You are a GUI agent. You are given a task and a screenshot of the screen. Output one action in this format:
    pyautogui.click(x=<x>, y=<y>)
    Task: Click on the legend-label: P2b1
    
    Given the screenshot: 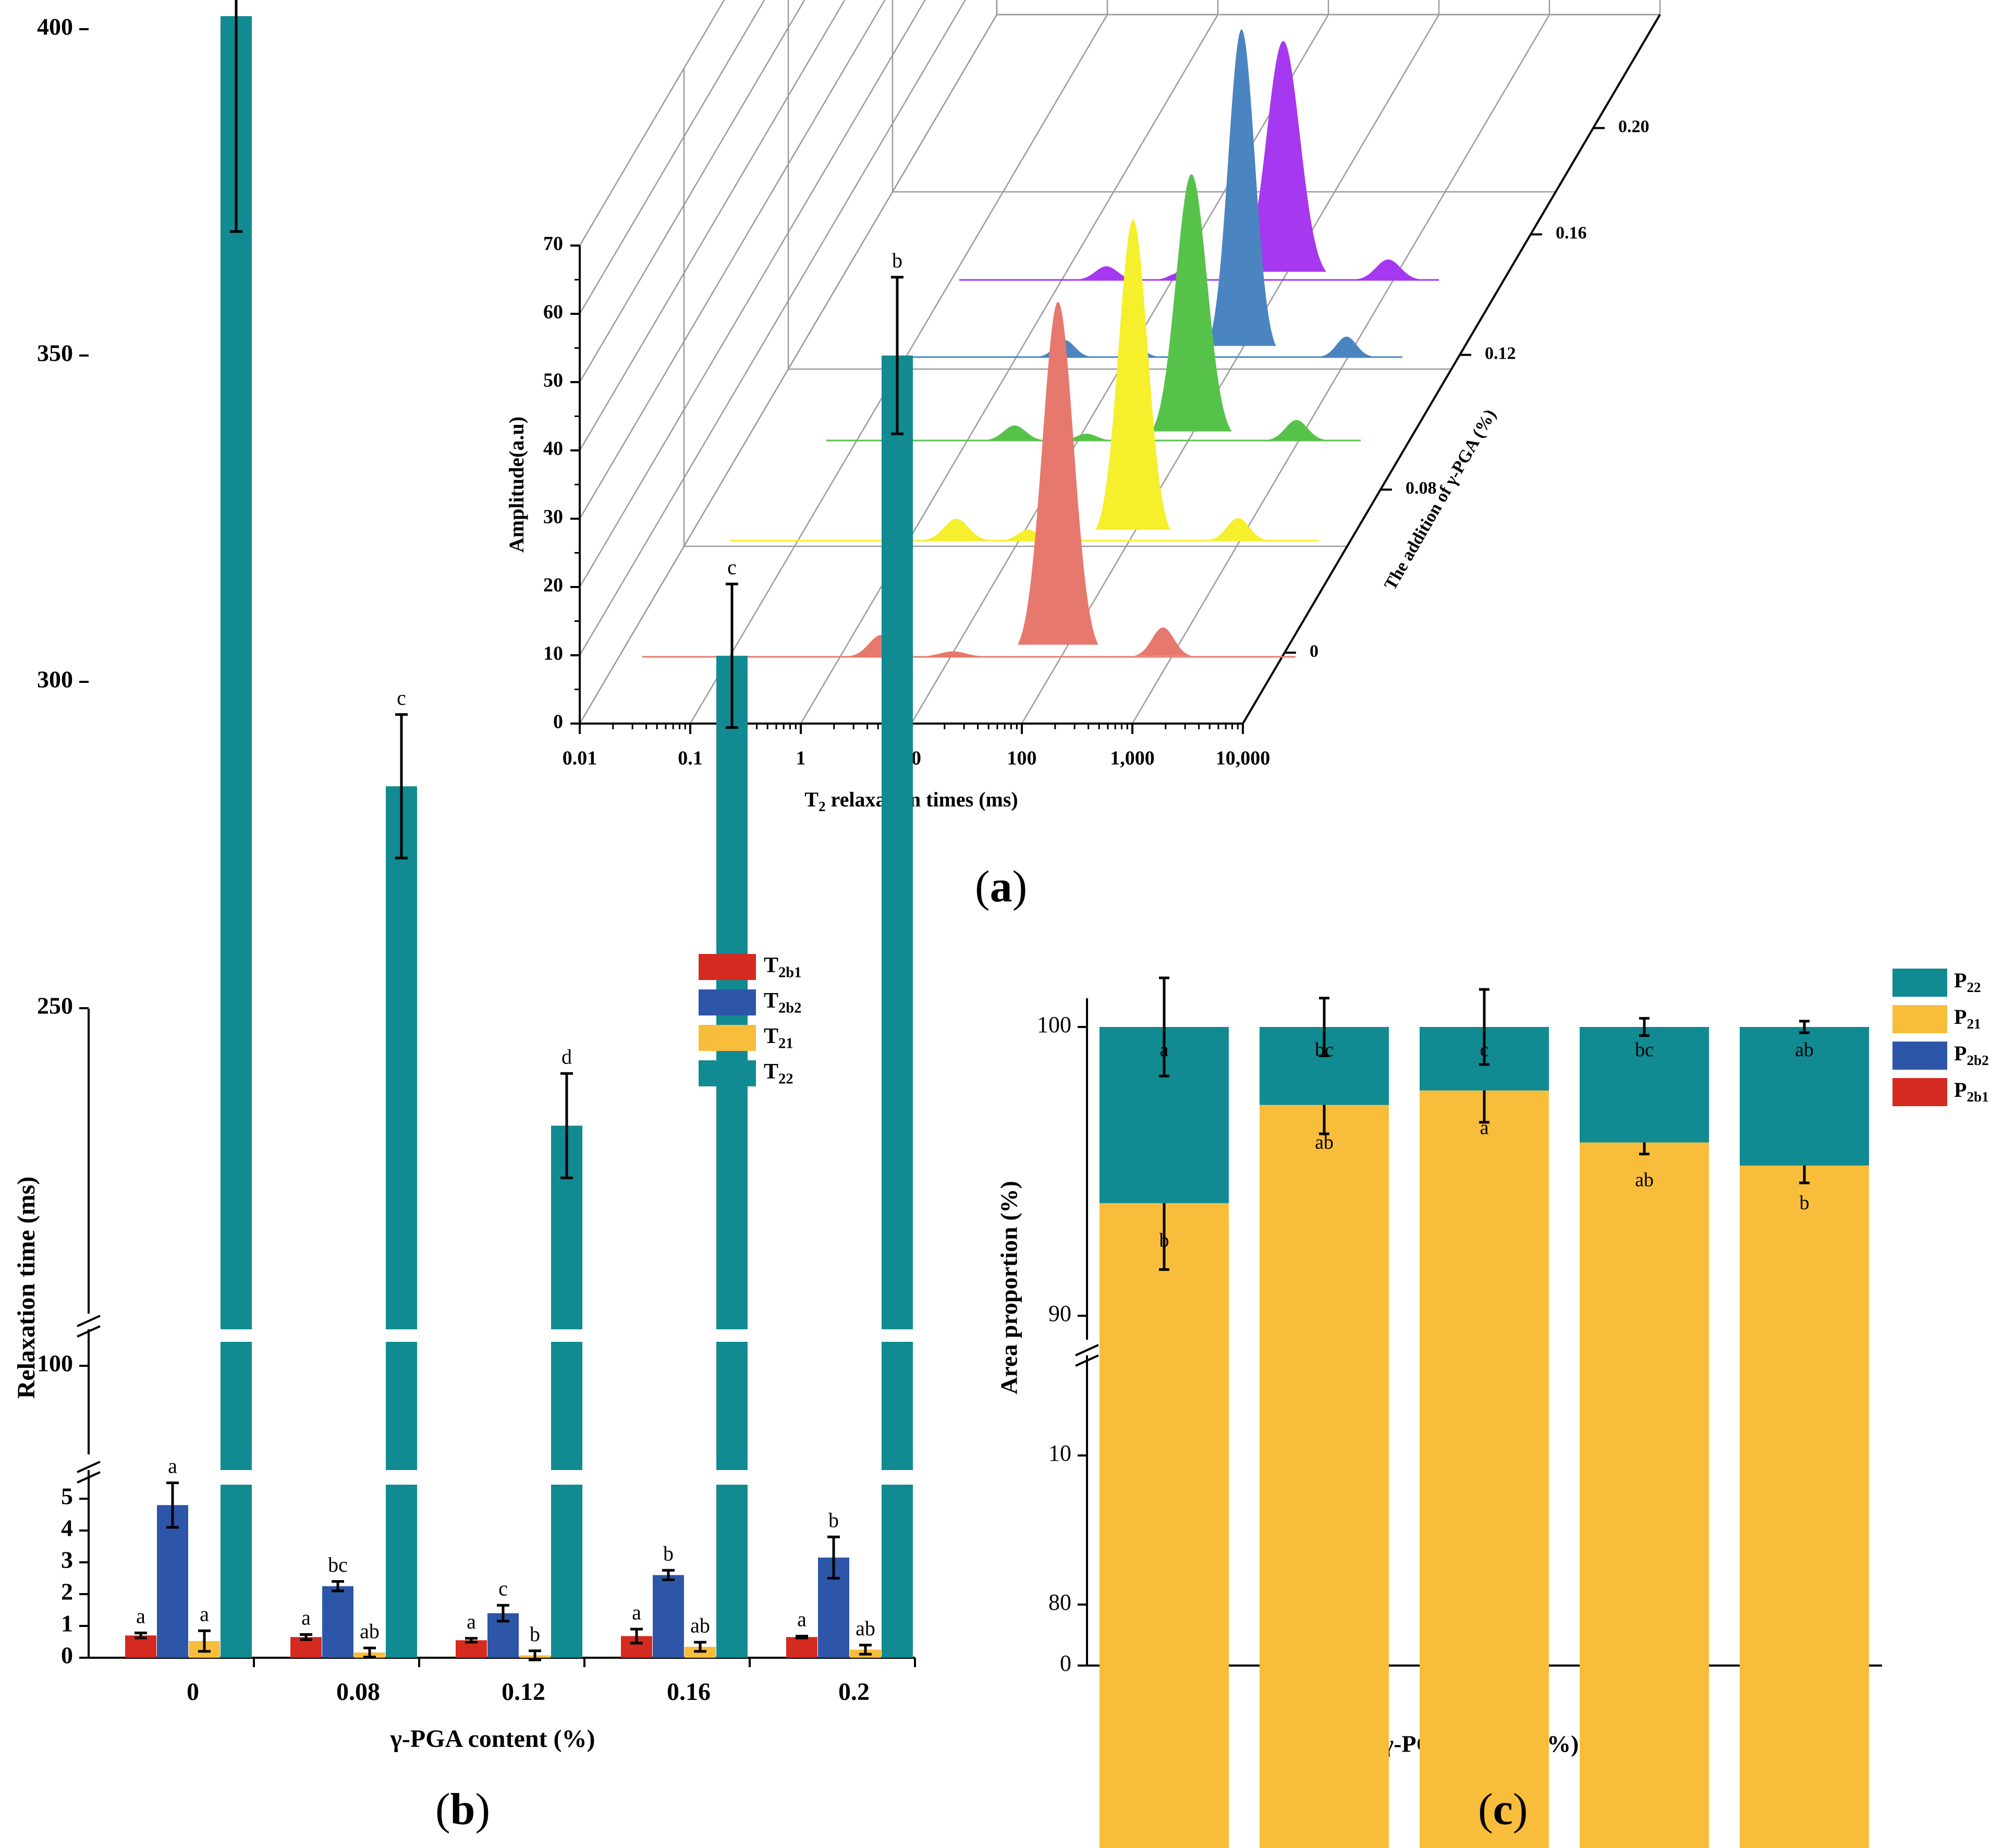 What is the action you would take?
    pyautogui.click(x=1971, y=1091)
    